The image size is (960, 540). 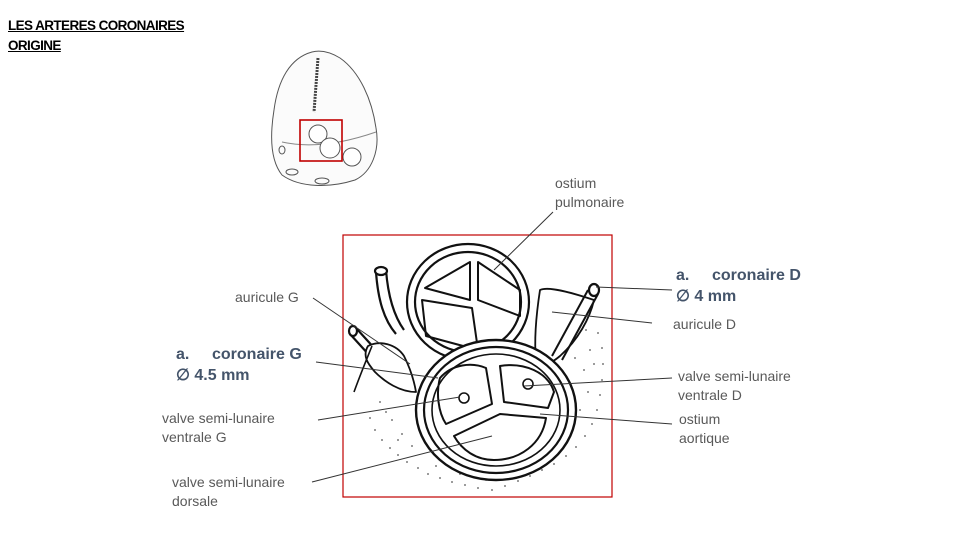 What do you see at coordinates (474, 362) in the screenshot?
I see `valve-illustration` at bounding box center [474, 362].